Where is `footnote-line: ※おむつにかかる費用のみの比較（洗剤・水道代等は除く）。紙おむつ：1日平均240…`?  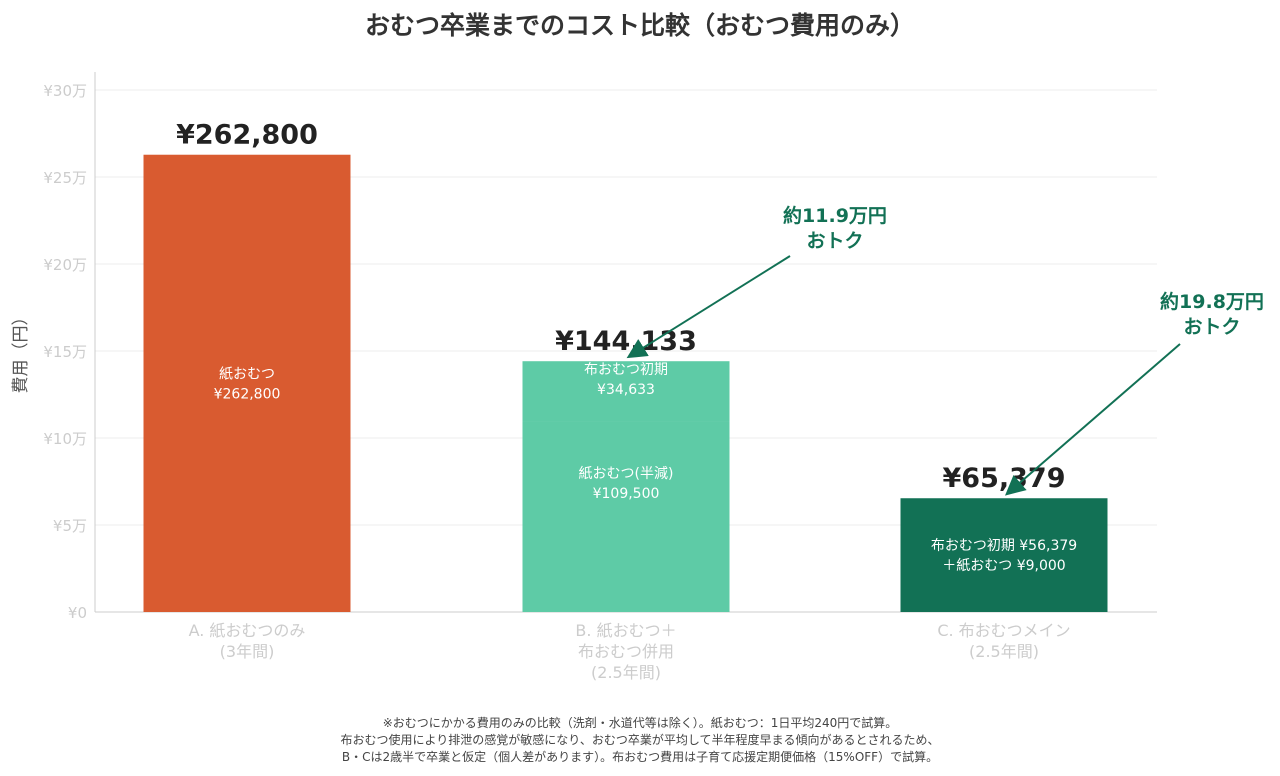 footnote-line: ※おむつにかかる費用のみの比較（洗剤・水道代等は除く）。紙おむつ：1日平均240… is located at coordinates (640, 722).